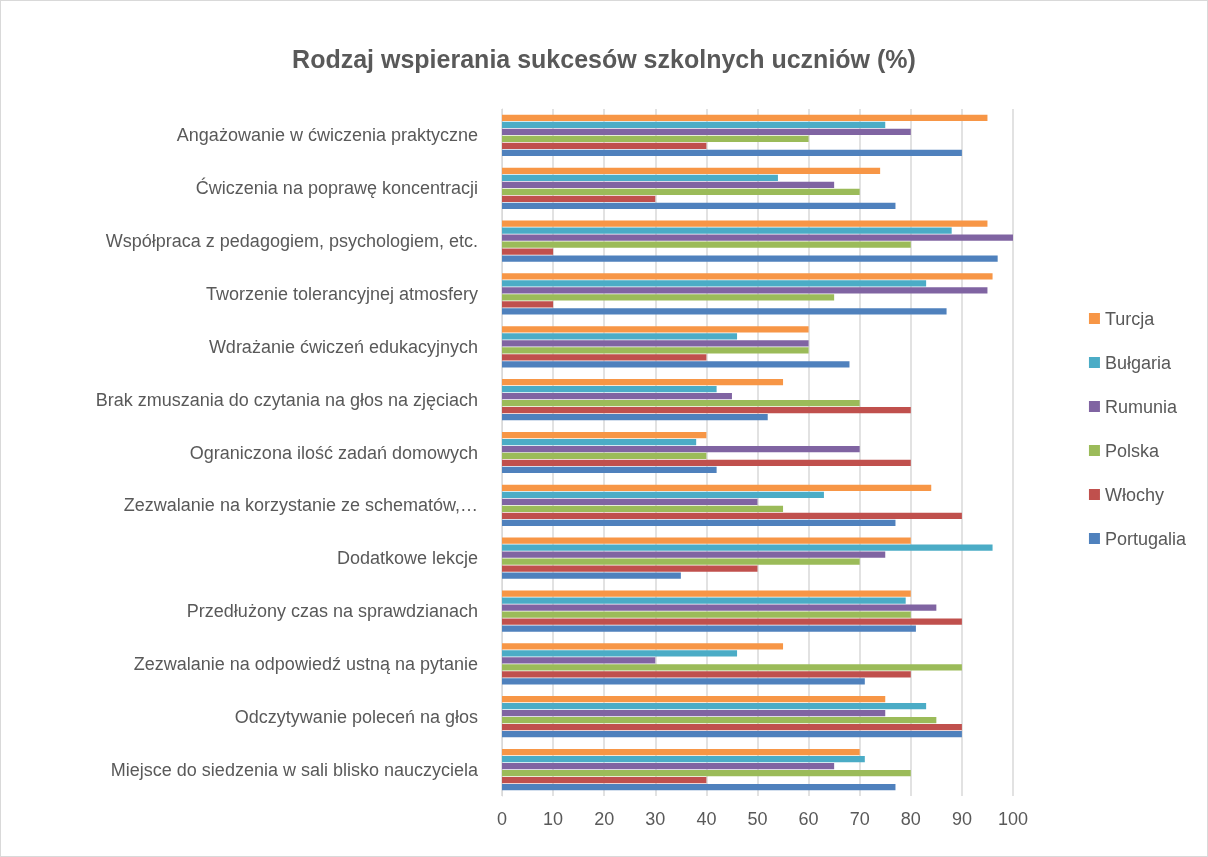 The width and height of the screenshot is (1208, 857). Describe the element at coordinates (1013, 819) in the screenshot. I see `x-tick-label: 100` at that location.